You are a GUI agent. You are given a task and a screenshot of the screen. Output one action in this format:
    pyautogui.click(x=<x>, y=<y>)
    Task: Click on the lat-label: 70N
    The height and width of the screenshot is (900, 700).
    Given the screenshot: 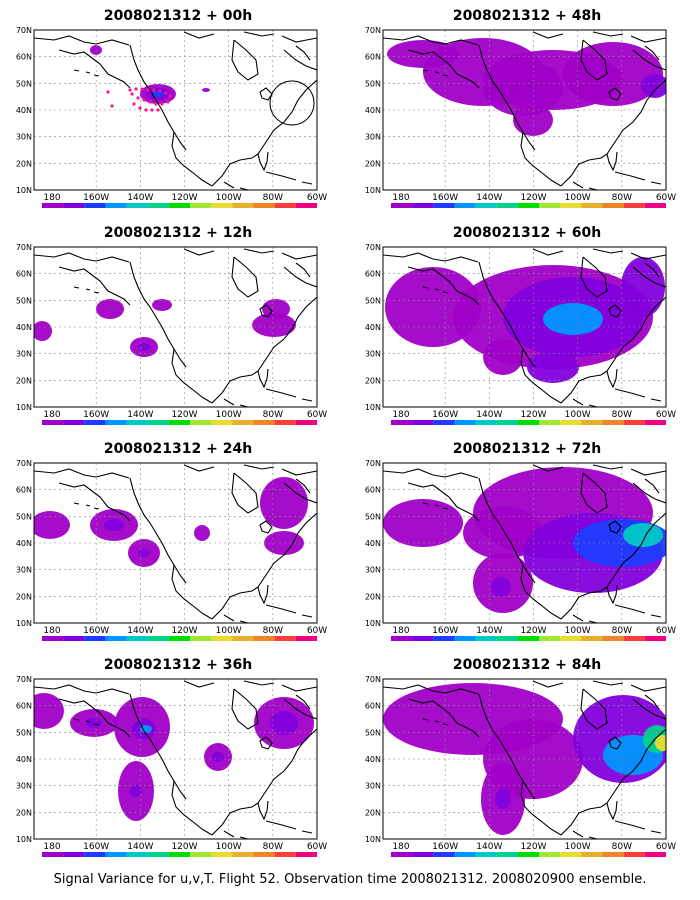 What is the action you would take?
    pyautogui.click(x=24, y=30)
    